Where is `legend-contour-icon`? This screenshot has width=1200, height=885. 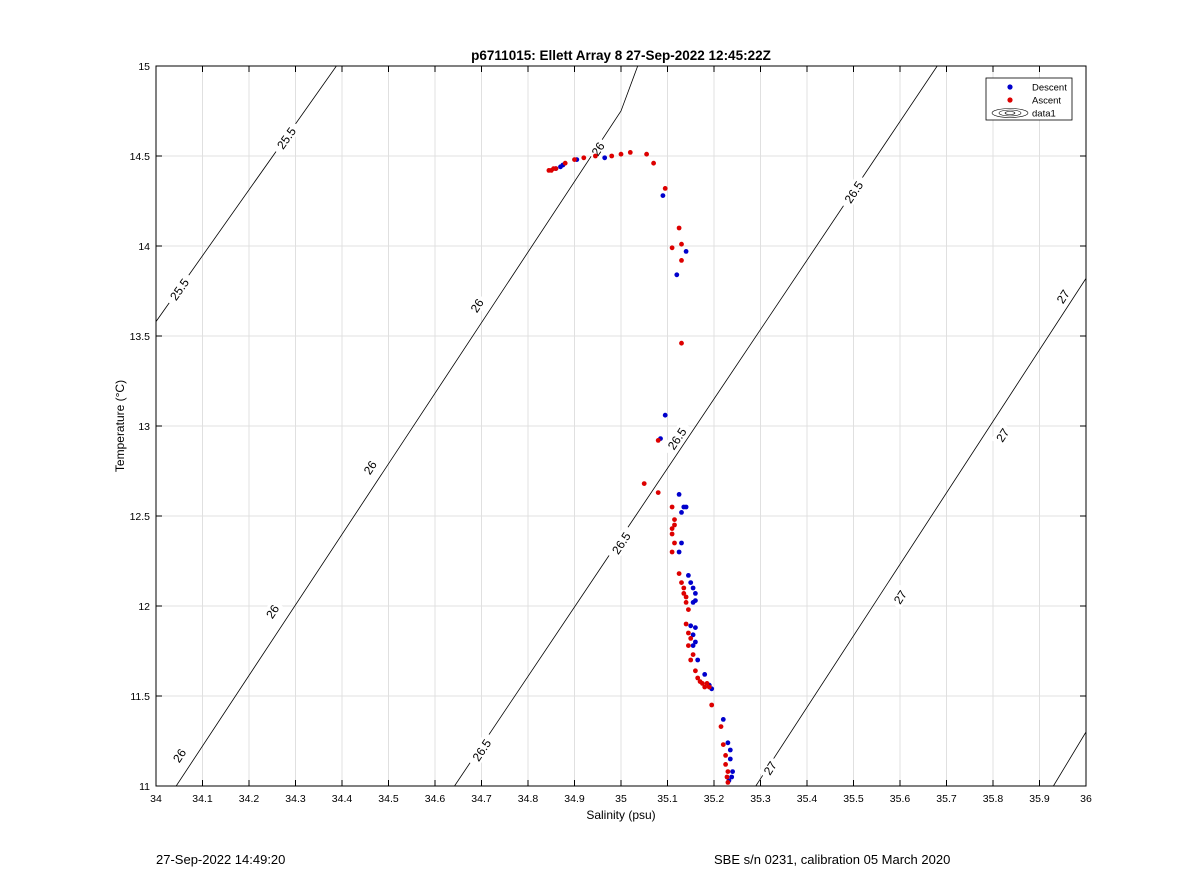 legend-contour-icon is located at coordinates (1010, 113).